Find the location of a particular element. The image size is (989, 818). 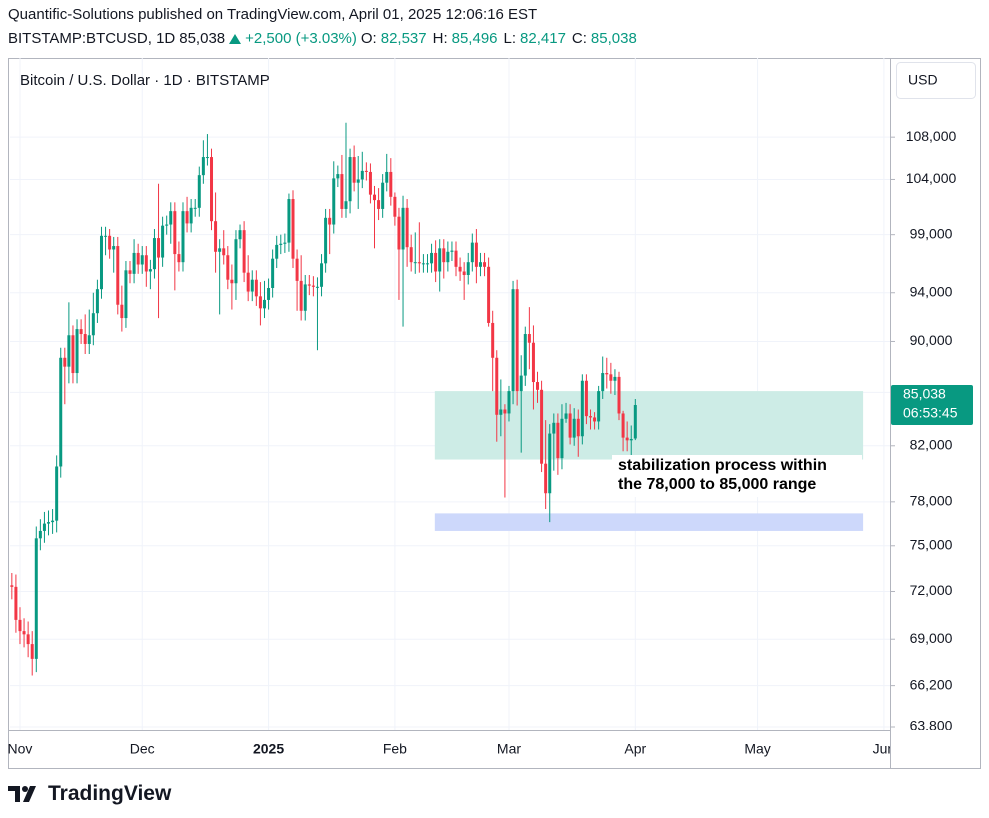

currency-button is located at coordinates (936, 80).